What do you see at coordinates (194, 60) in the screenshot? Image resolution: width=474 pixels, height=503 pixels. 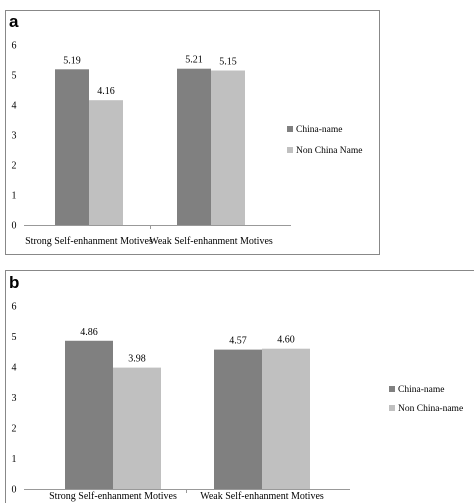 I see `data-label: 5.21` at bounding box center [194, 60].